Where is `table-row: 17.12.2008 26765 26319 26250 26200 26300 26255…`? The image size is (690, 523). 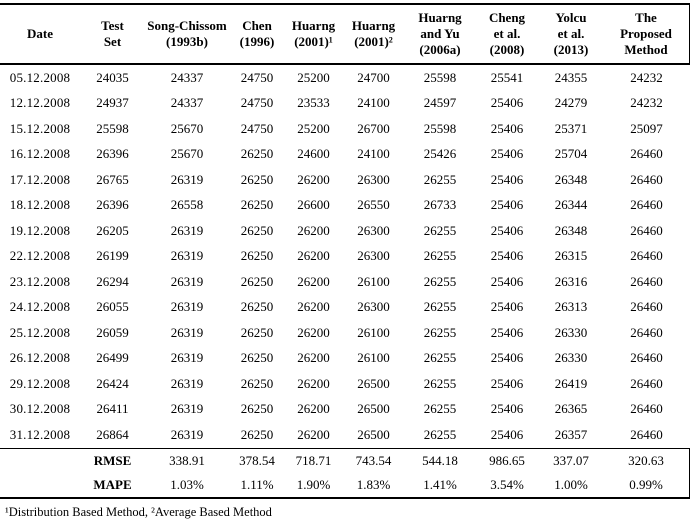 table-row: 17.12.2008 26765 26319 26250 26200 26300 26255… is located at coordinates (345, 180).